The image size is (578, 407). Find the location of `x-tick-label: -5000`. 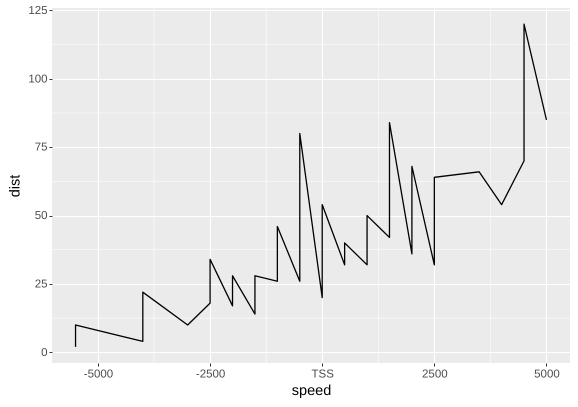

x-tick-label: -5000 is located at coordinates (99, 374).